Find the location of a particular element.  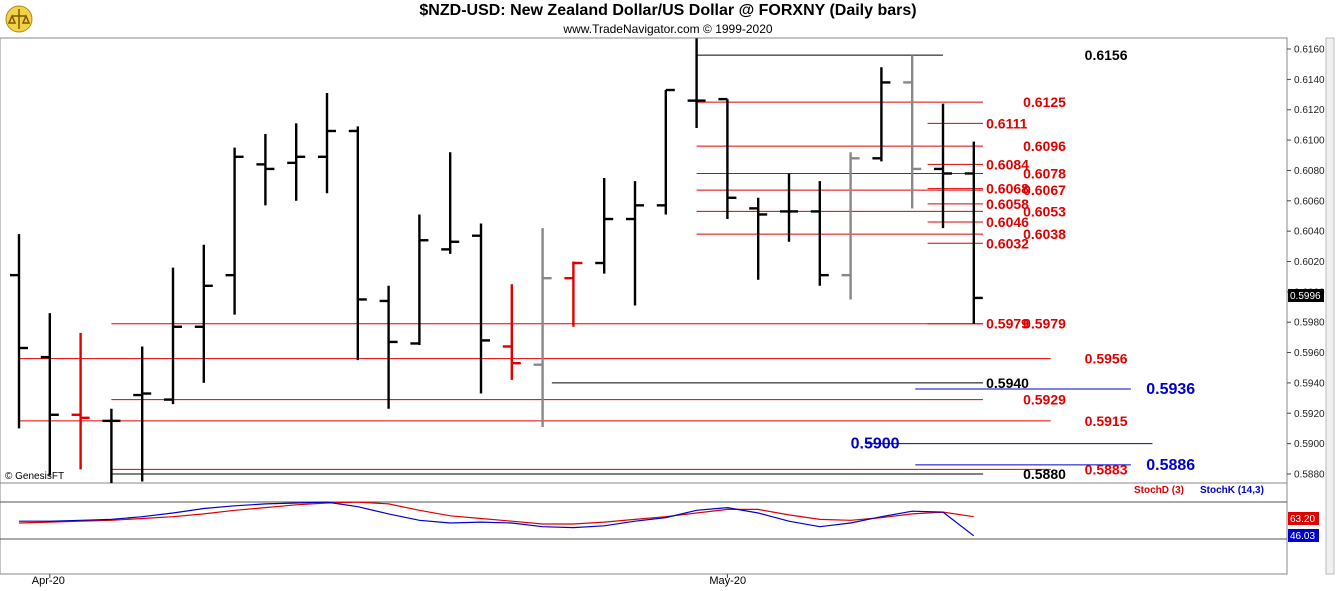

level-label: 0.5929 is located at coordinates (1044, 400).